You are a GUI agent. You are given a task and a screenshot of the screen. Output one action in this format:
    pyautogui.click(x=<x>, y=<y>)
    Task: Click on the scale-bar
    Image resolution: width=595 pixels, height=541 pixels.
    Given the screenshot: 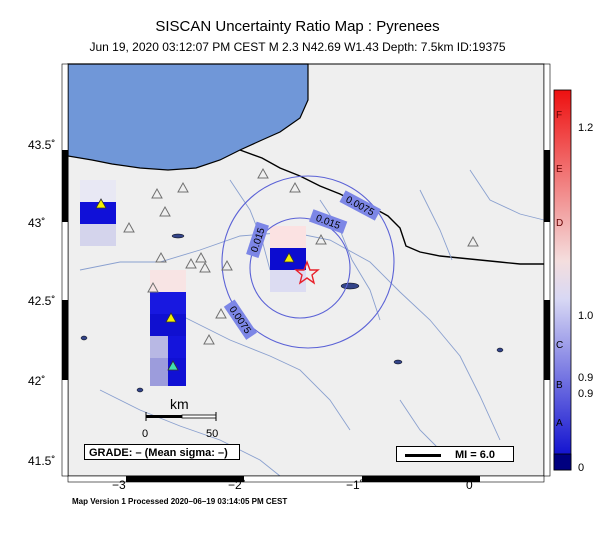 What is the action you would take?
    pyautogui.click(x=181, y=416)
    